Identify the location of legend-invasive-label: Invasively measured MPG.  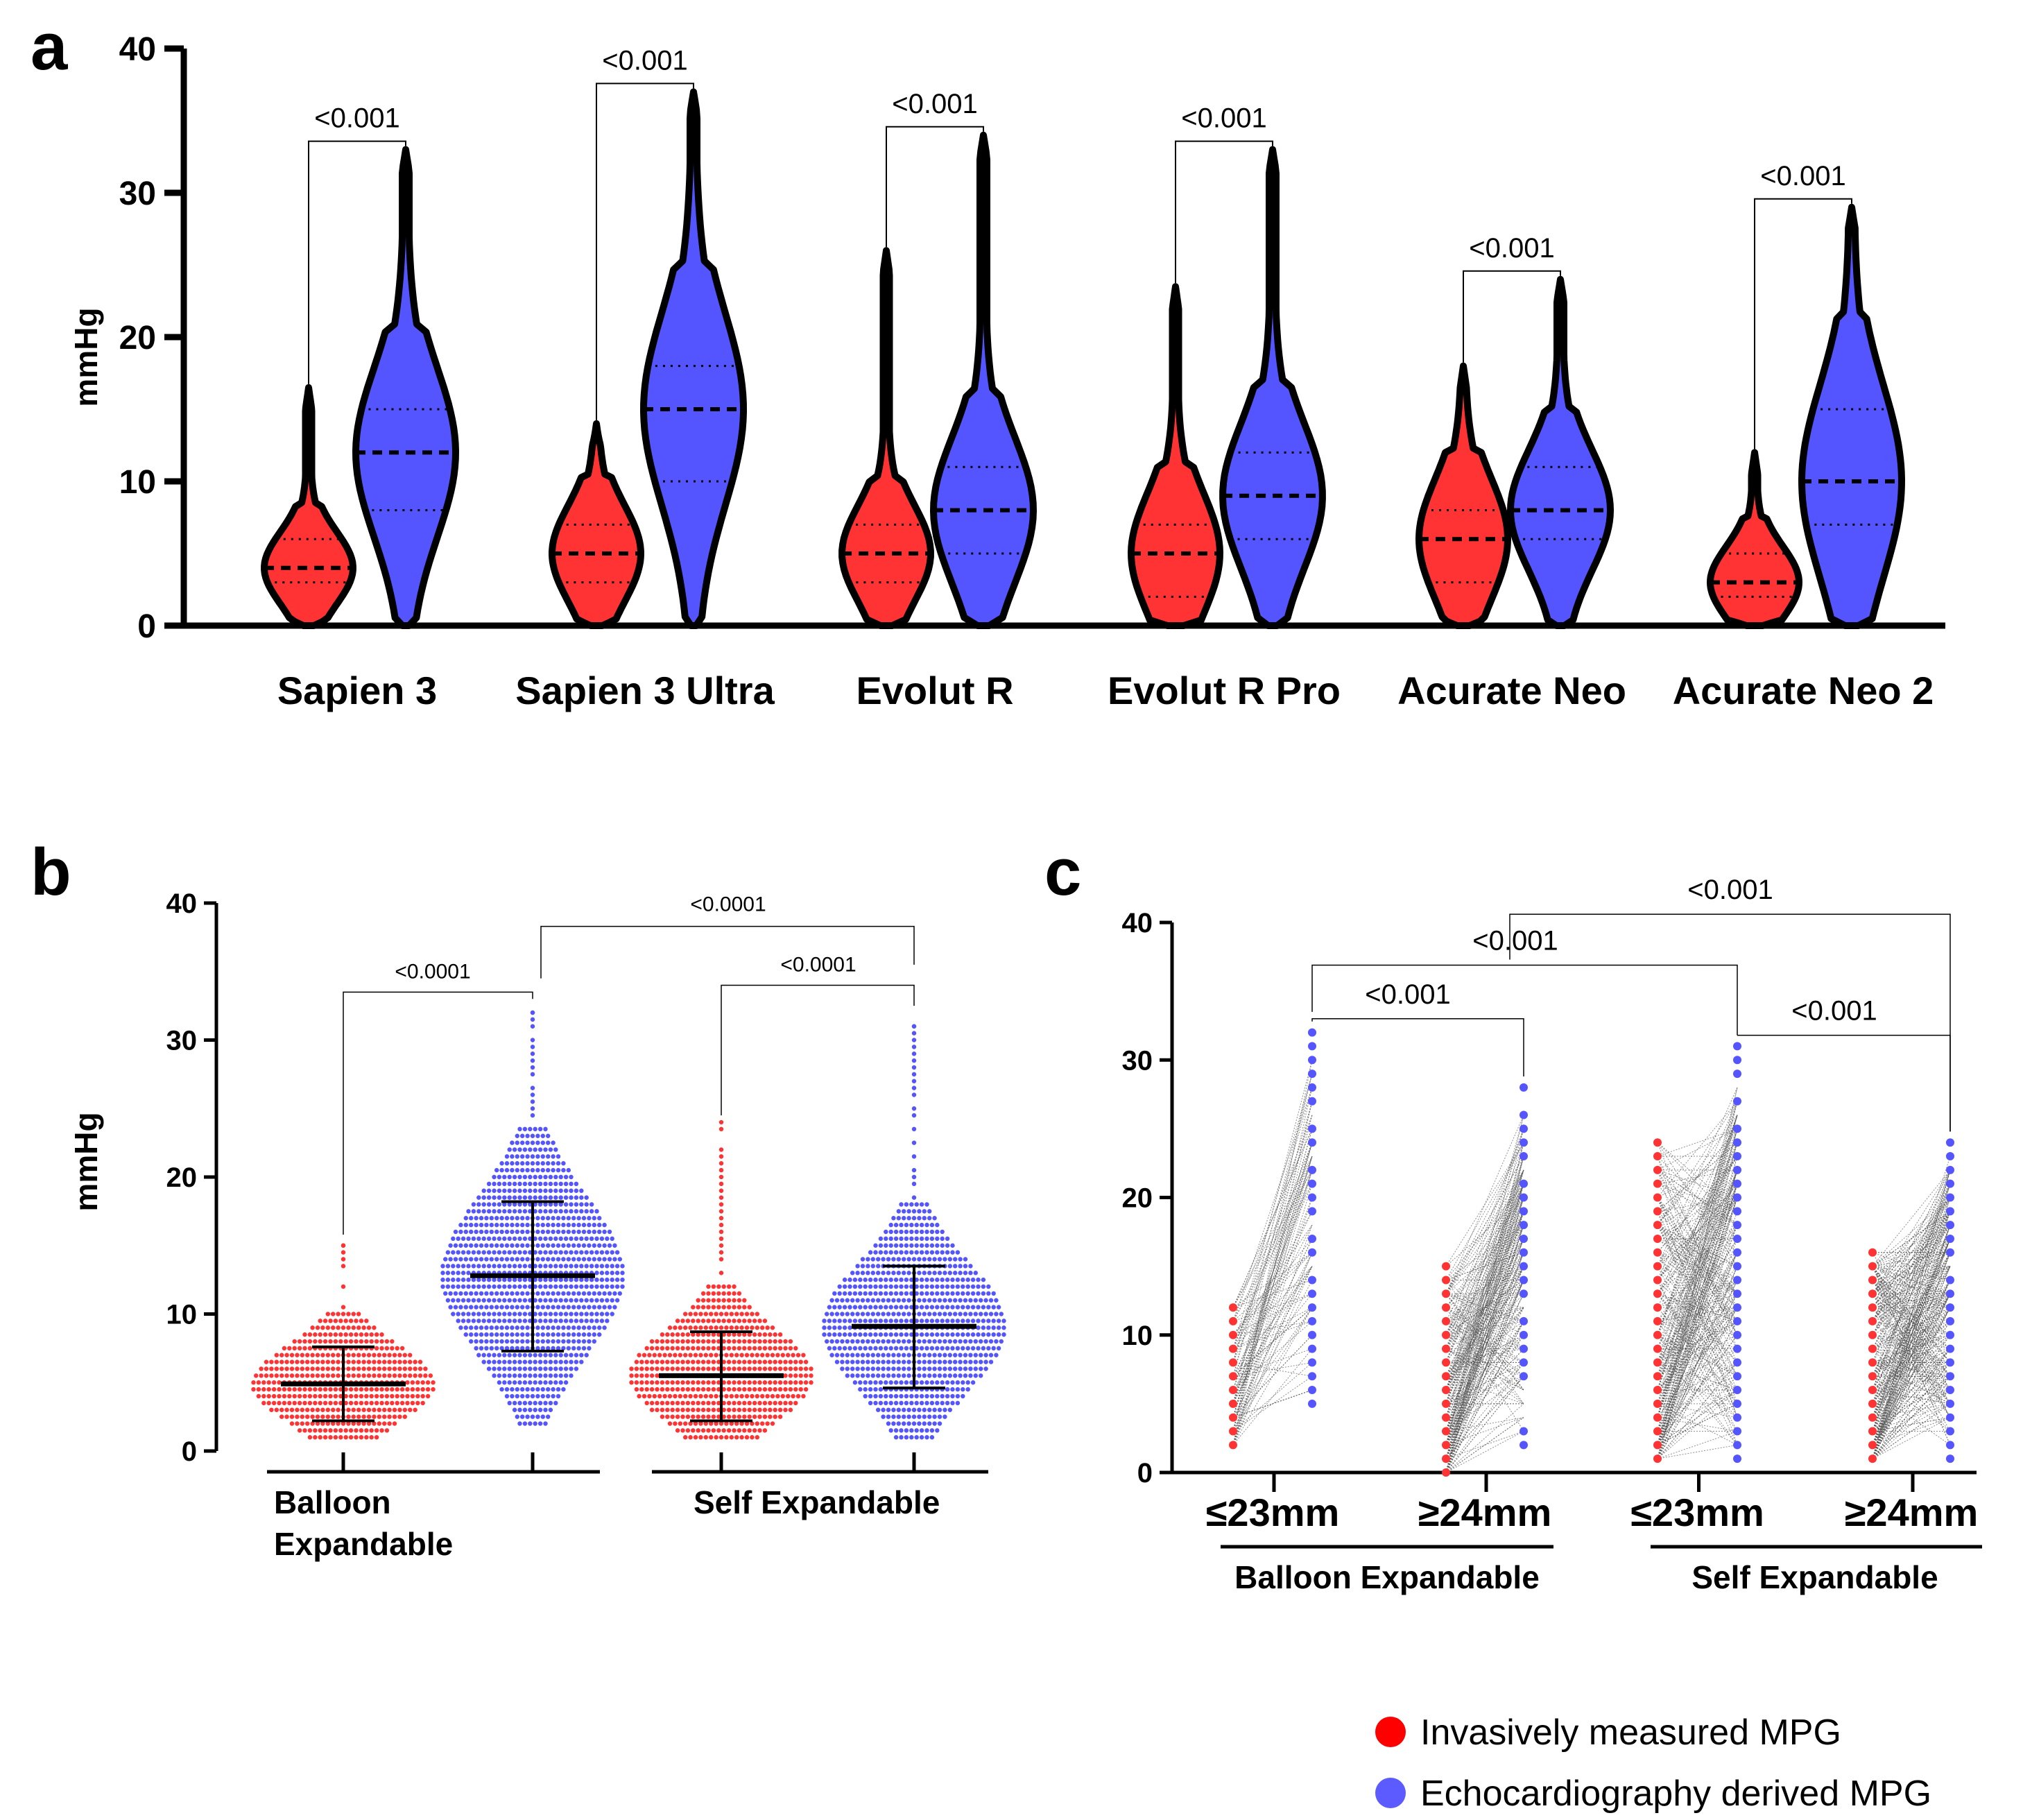
(1630, 1732).